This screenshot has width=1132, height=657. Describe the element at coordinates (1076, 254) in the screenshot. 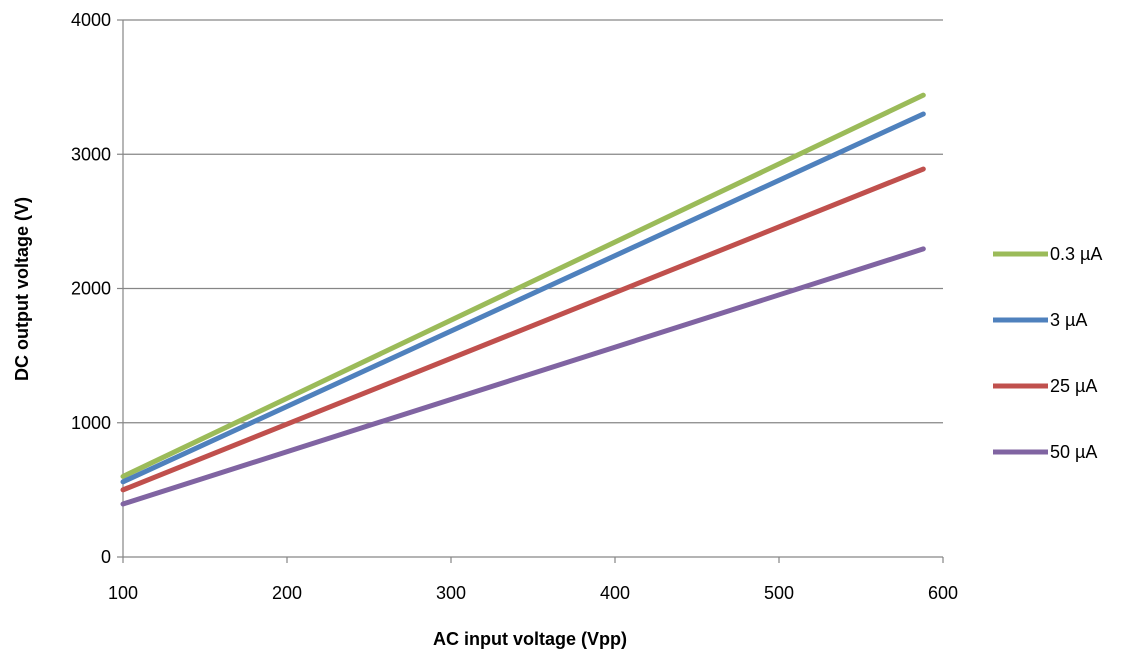

I see `legend-label: 0.3 µA` at that location.